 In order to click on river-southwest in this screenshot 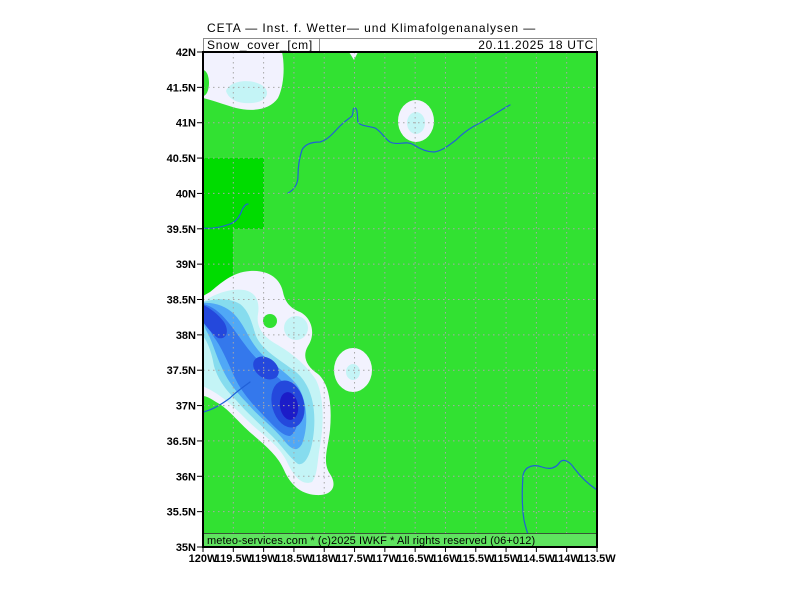, I will do `click(227, 397)`.